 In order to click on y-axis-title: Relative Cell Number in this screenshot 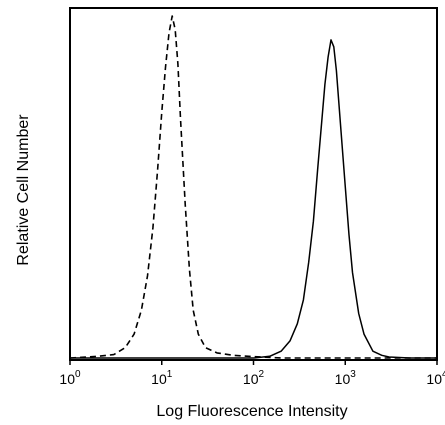, I will do `click(23, 190)`.